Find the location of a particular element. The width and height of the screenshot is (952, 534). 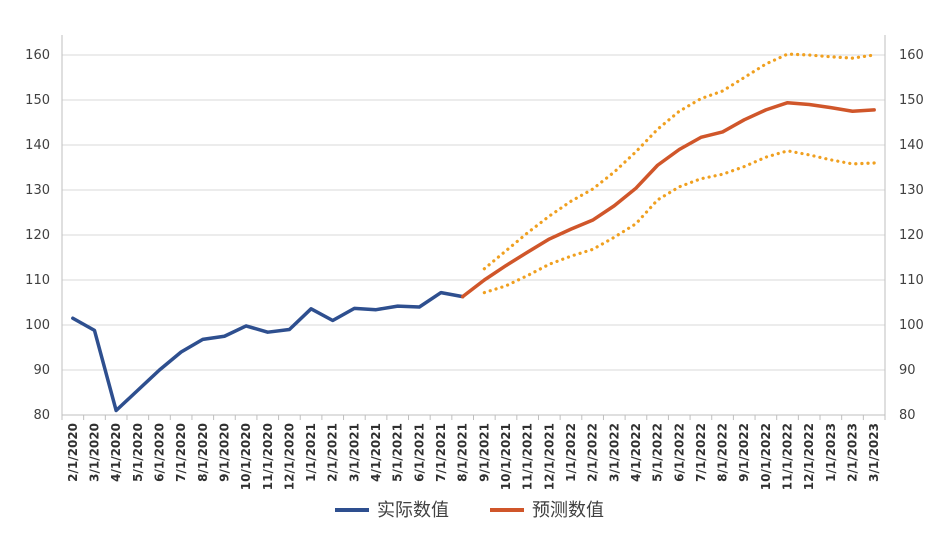

y-tick-label-right: 140 is located at coordinates (911, 145).